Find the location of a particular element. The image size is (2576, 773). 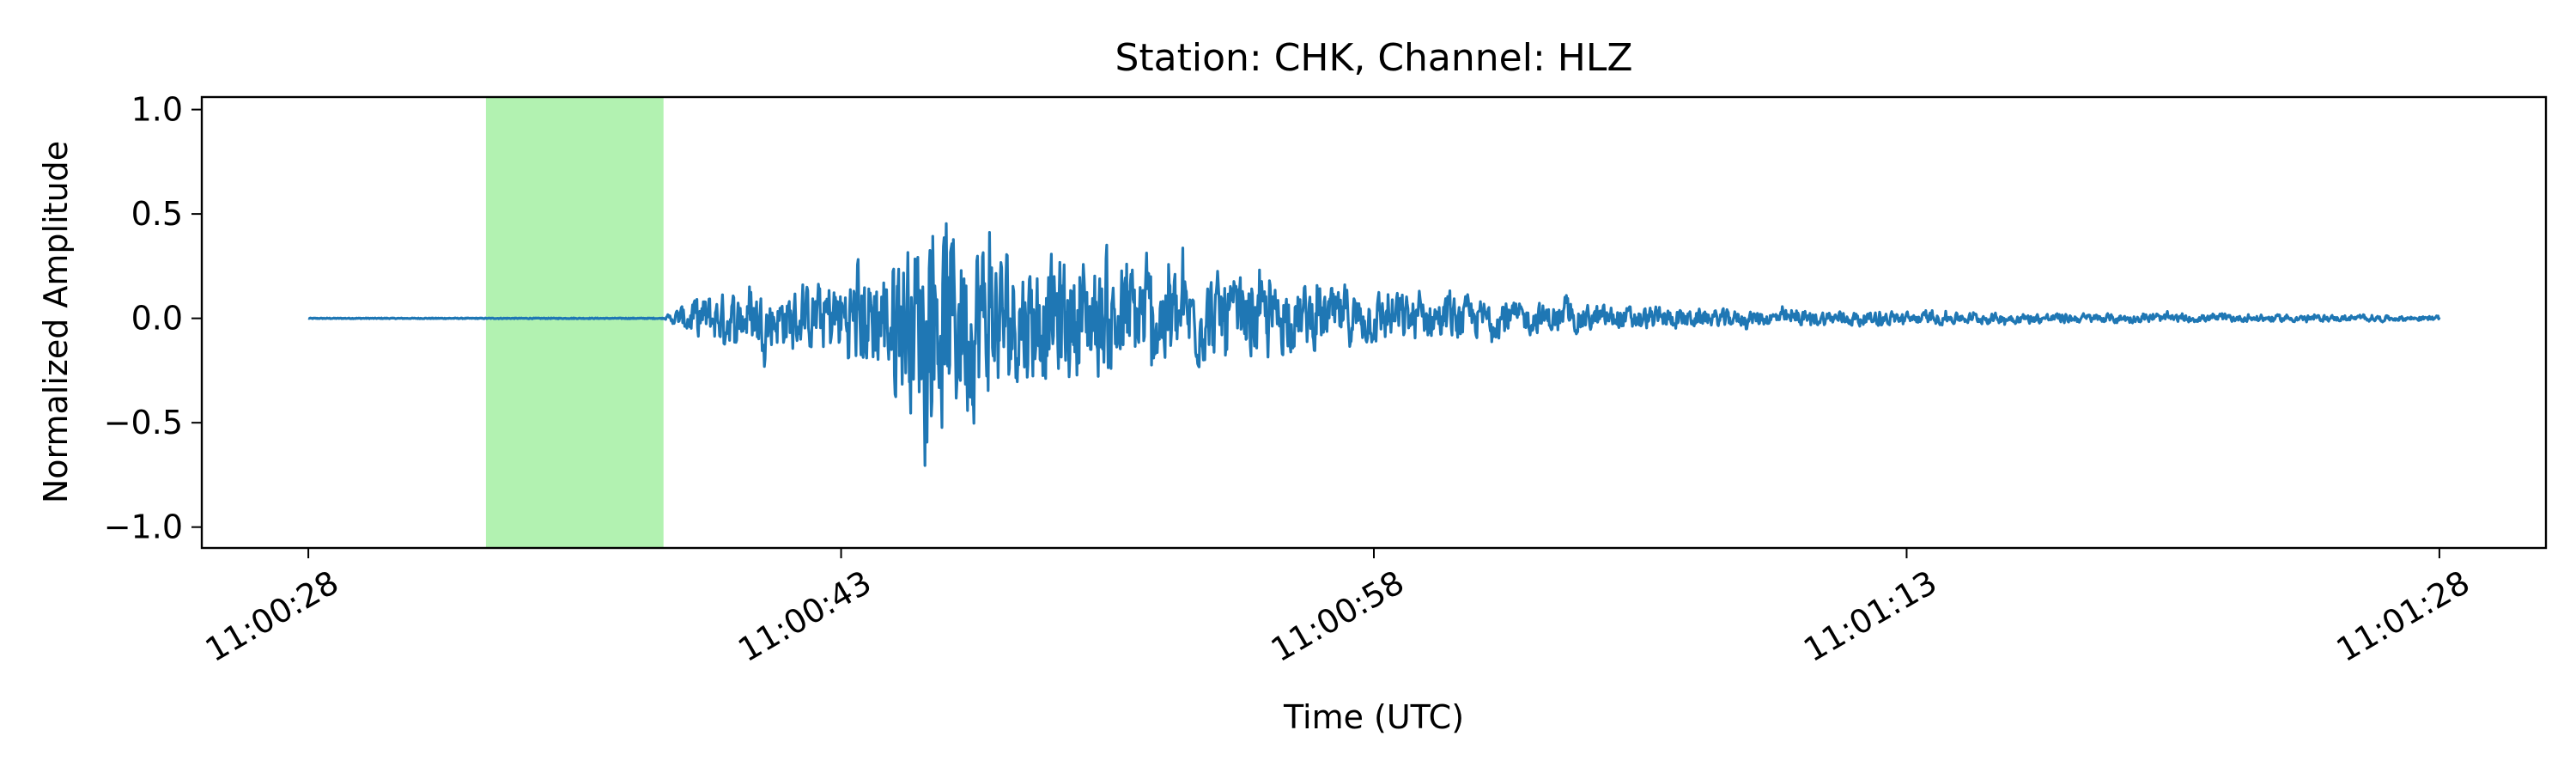

y-tick-label: −1.0 is located at coordinates (143, 527).